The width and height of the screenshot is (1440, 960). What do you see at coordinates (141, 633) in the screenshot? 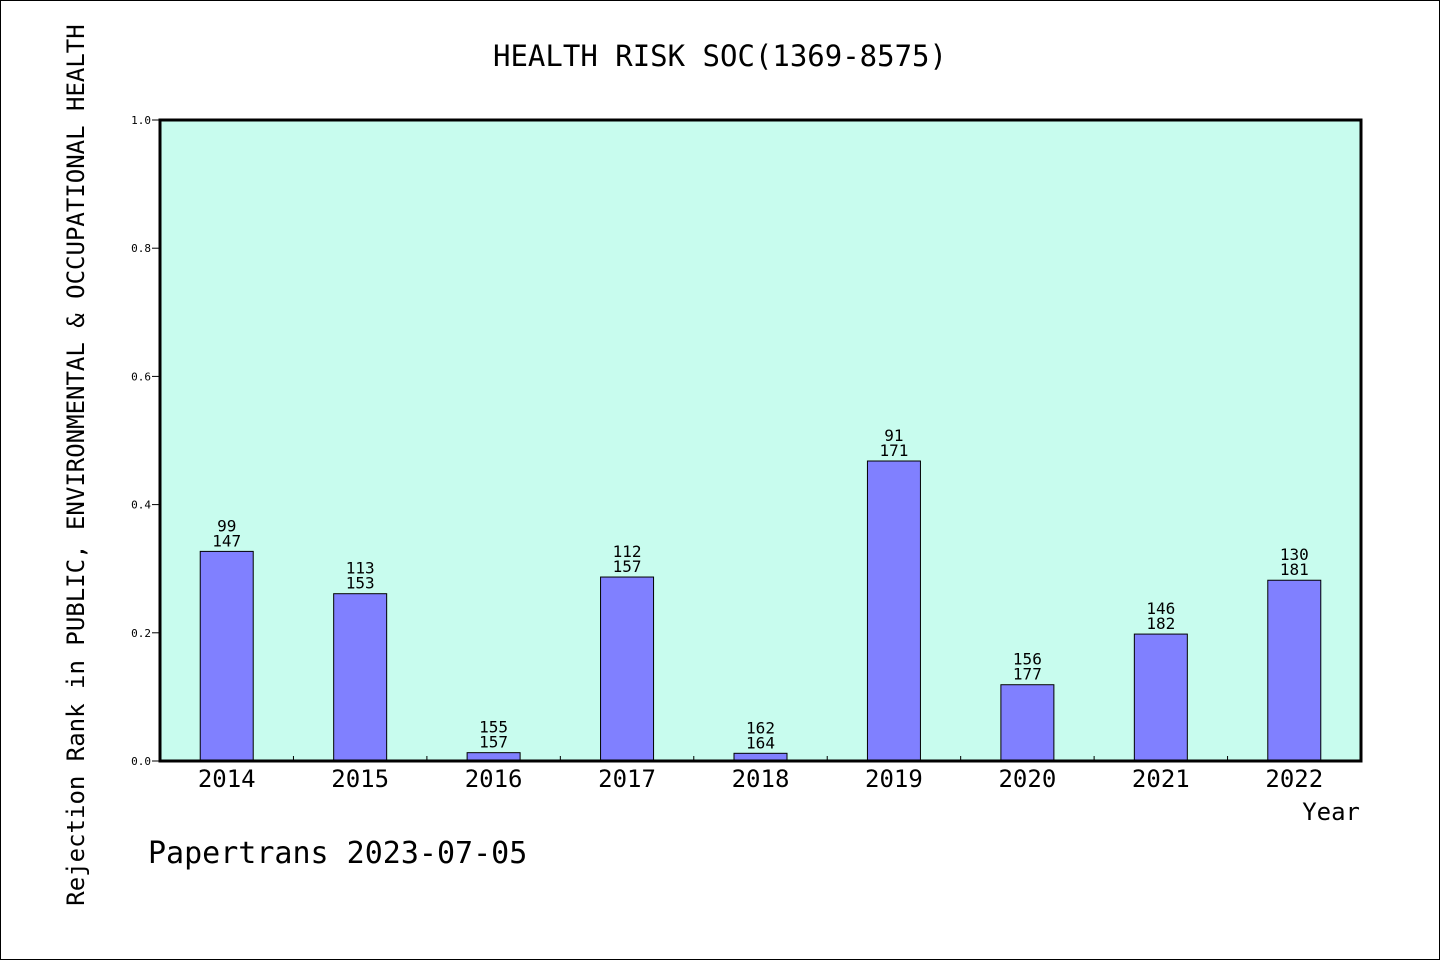
I see `y-tick-label: 0.2` at bounding box center [141, 633].